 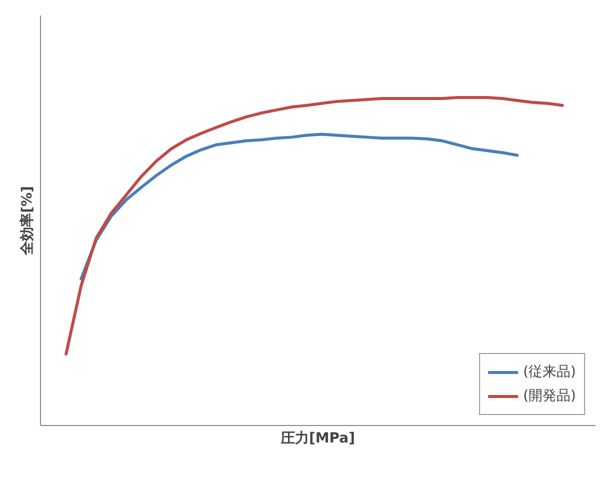 What do you see at coordinates (549, 396) in the screenshot?
I see `legend-label: (開発品)` at bounding box center [549, 396].